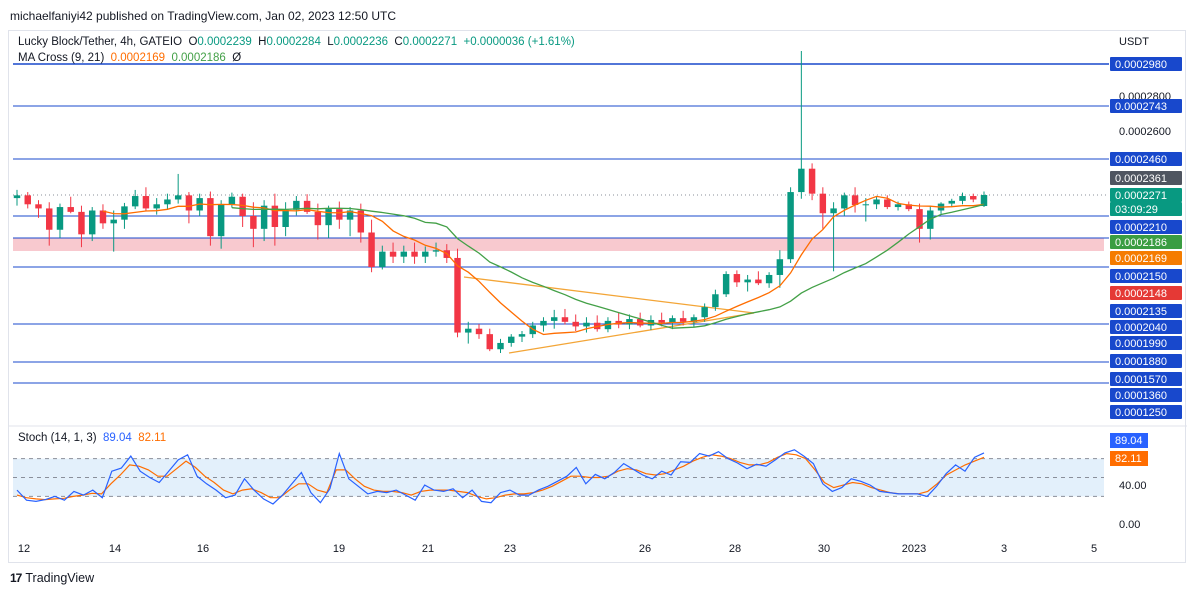 The image size is (1194, 597). I want to click on time-tick-label: 5, so click(1094, 549).